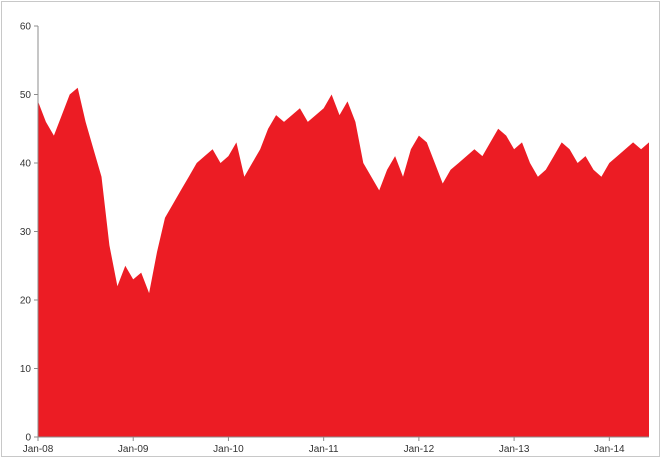  I want to click on x-tick-label: Jan-11, so click(324, 449).